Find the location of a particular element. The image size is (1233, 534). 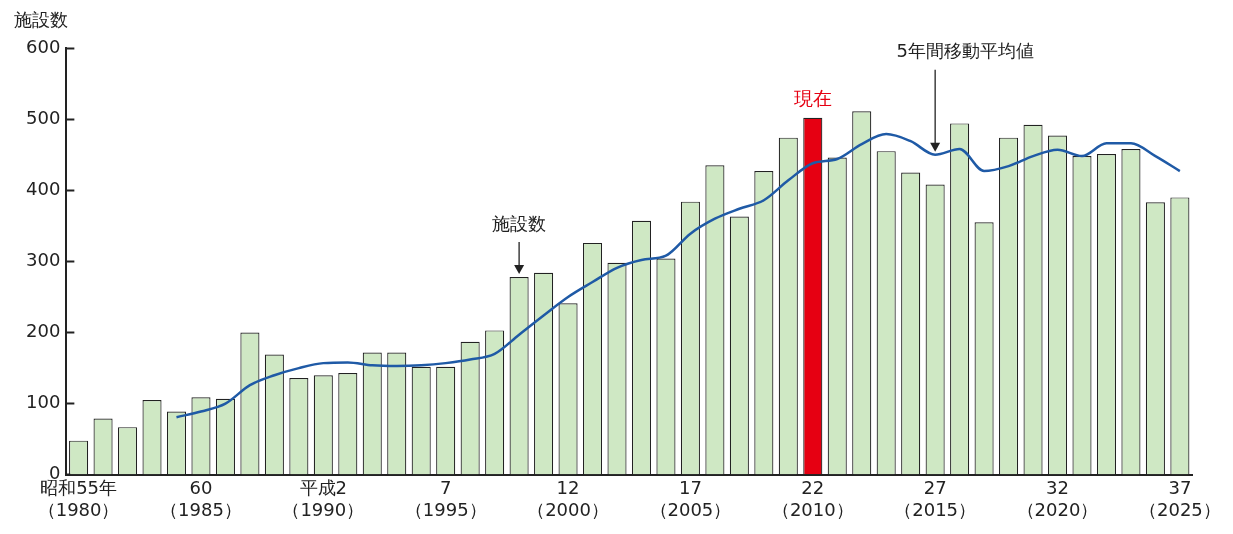

annotation: 現在 is located at coordinates (812, 98).